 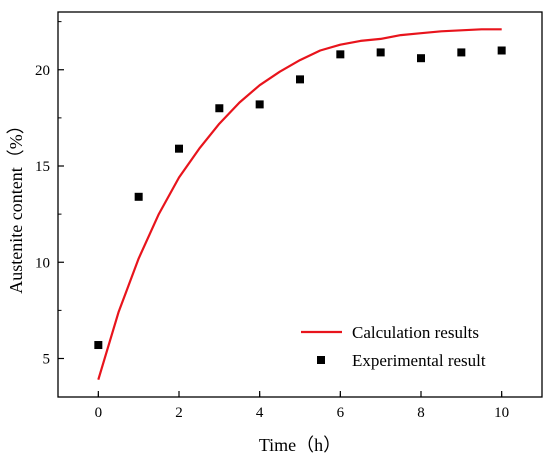 I want to click on y-tick-label: 10, so click(x=42, y=263).